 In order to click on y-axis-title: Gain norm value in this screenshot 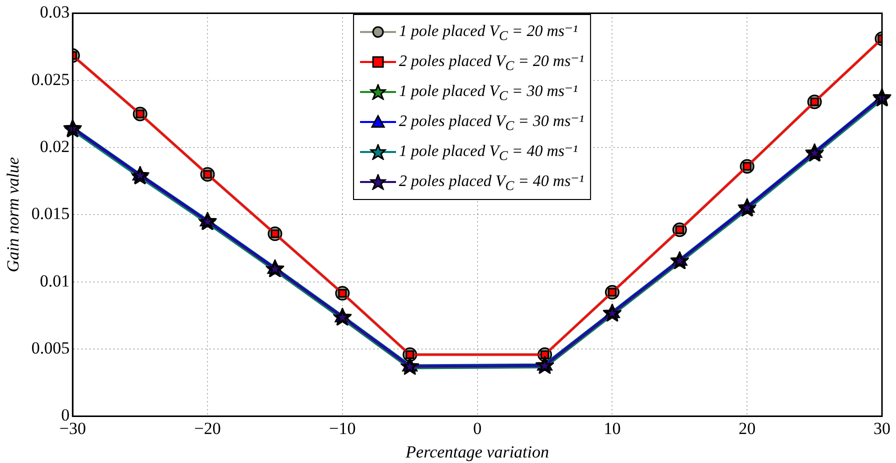, I will do `click(13, 214)`.